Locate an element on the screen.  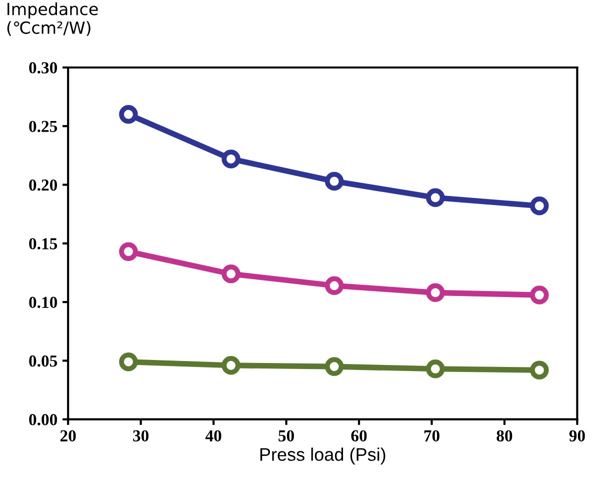
x-tick-label: 70 is located at coordinates (432, 436).